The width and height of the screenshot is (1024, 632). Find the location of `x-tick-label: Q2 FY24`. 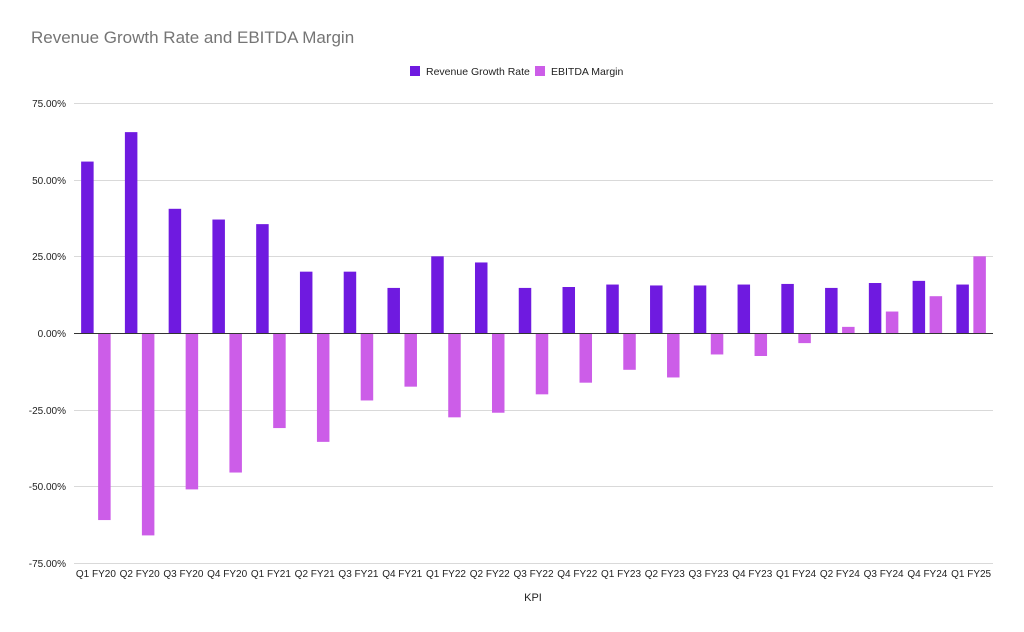

x-tick-label: Q2 FY24 is located at coordinates (840, 574).